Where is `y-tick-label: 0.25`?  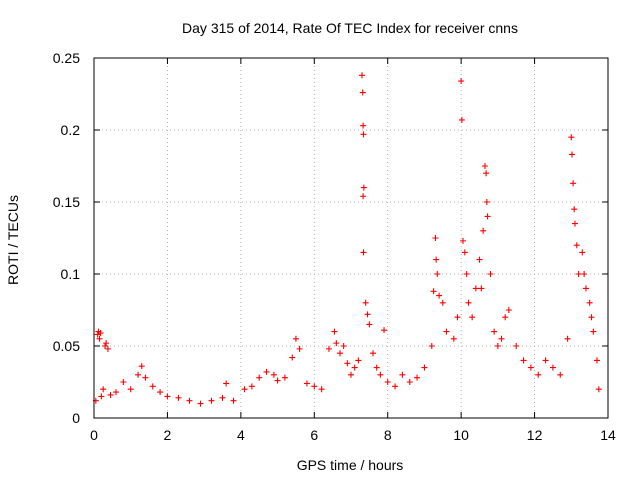
y-tick-label: 0.25 is located at coordinates (66, 58).